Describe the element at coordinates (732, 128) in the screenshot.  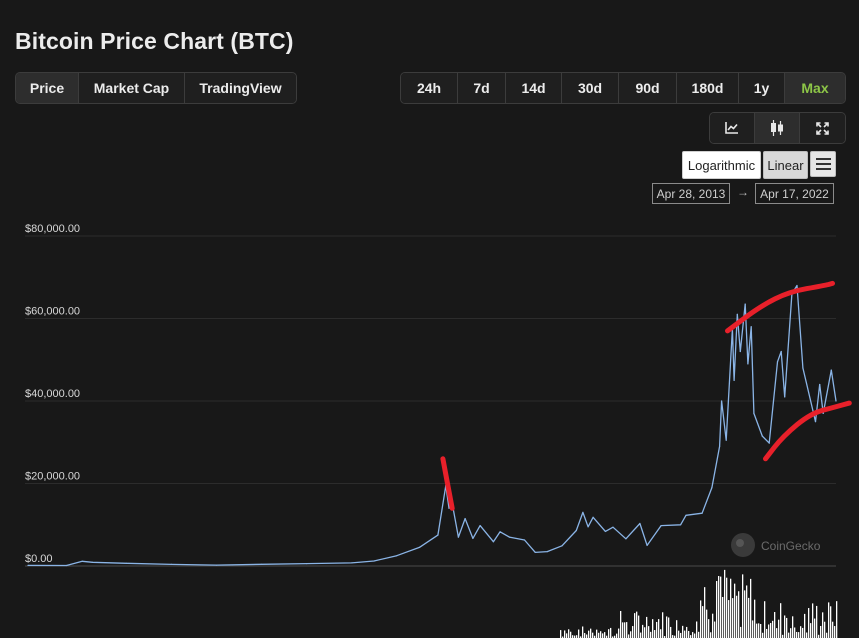
I see `line-chart-icon` at that location.